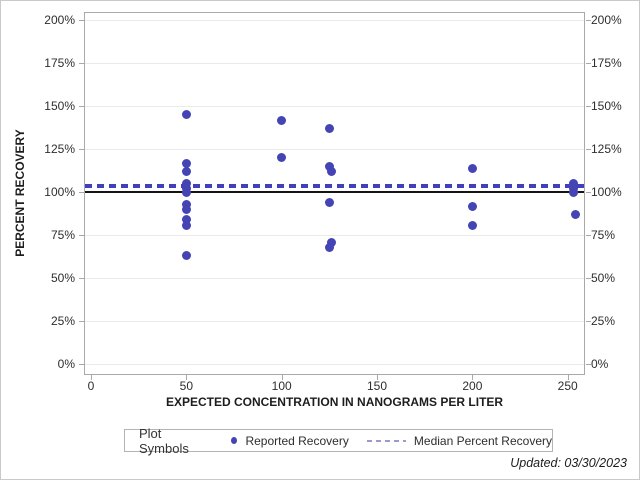  What do you see at coordinates (606, 191) in the screenshot?
I see `y-axis-tick-label-right: 100%` at bounding box center [606, 191].